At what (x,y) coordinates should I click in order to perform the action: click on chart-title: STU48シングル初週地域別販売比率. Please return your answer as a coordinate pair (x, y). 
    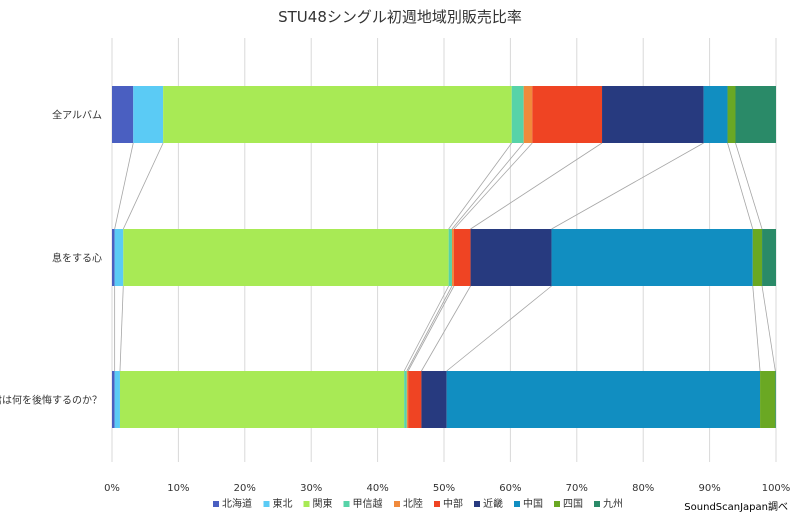
    Looking at the image, I should click on (400, 17).